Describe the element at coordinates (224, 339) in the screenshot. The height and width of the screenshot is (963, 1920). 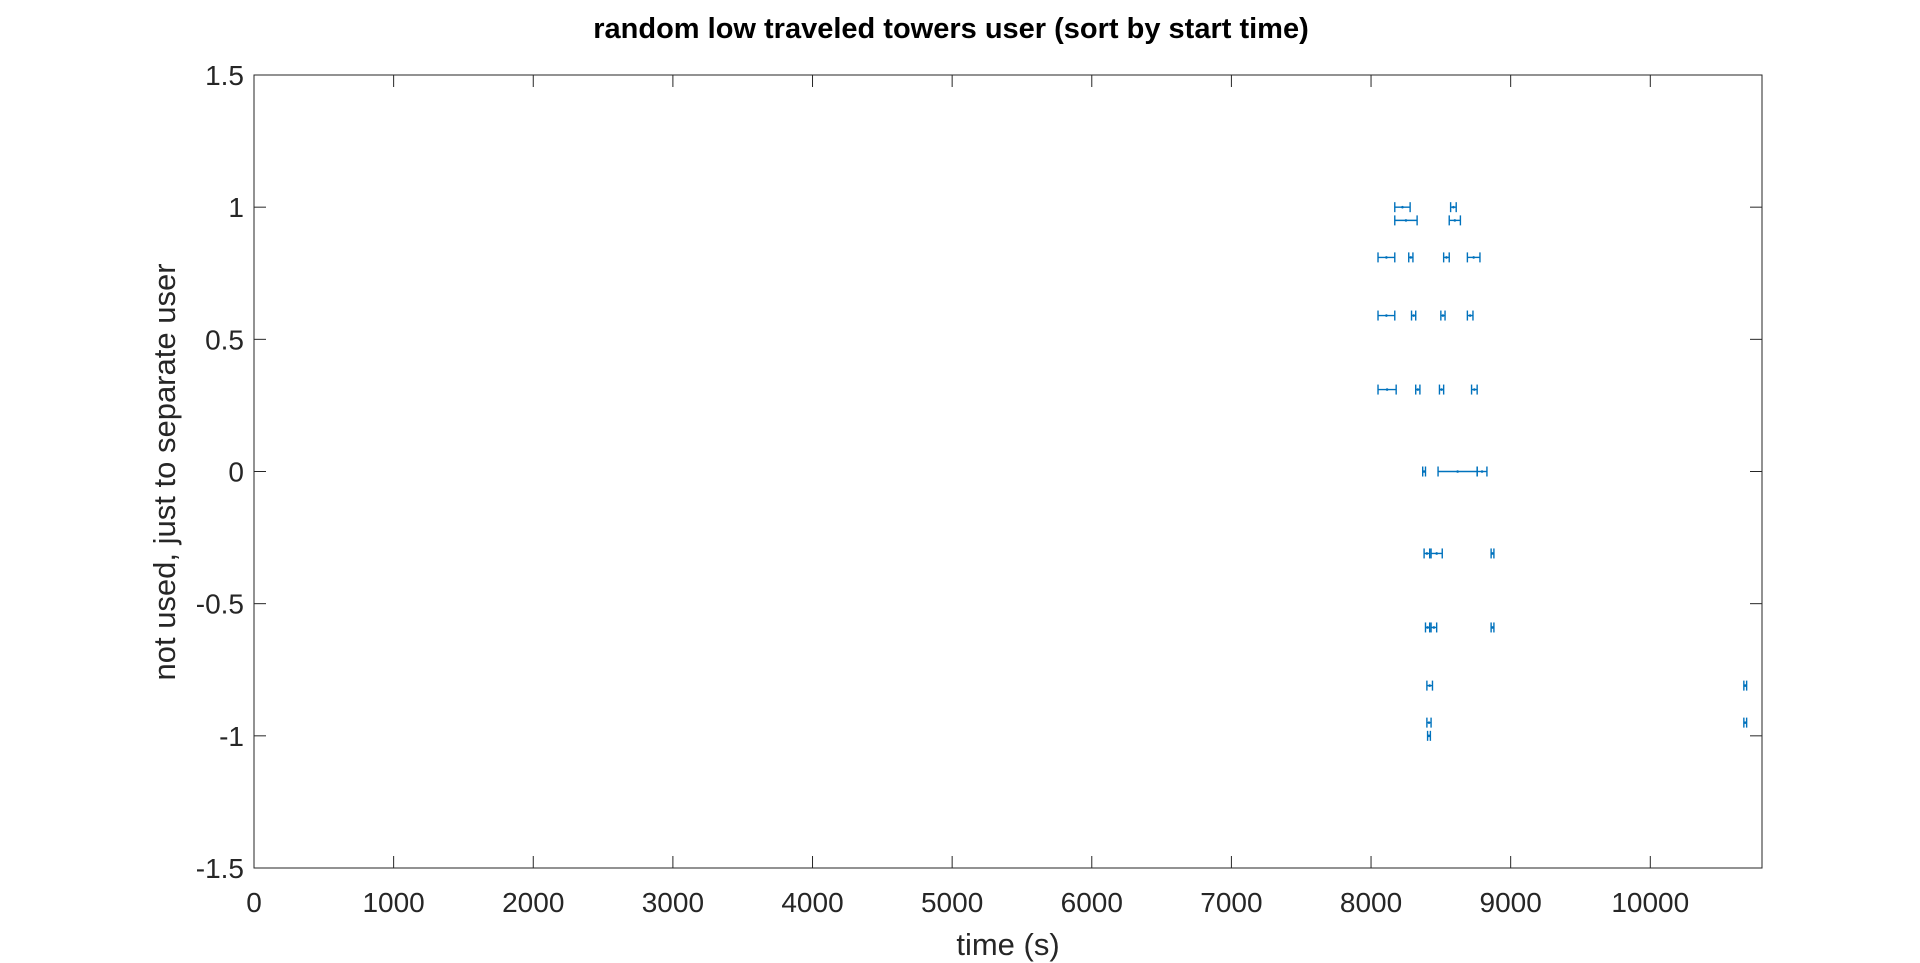
I see `y-tick-label: 0.5` at that location.